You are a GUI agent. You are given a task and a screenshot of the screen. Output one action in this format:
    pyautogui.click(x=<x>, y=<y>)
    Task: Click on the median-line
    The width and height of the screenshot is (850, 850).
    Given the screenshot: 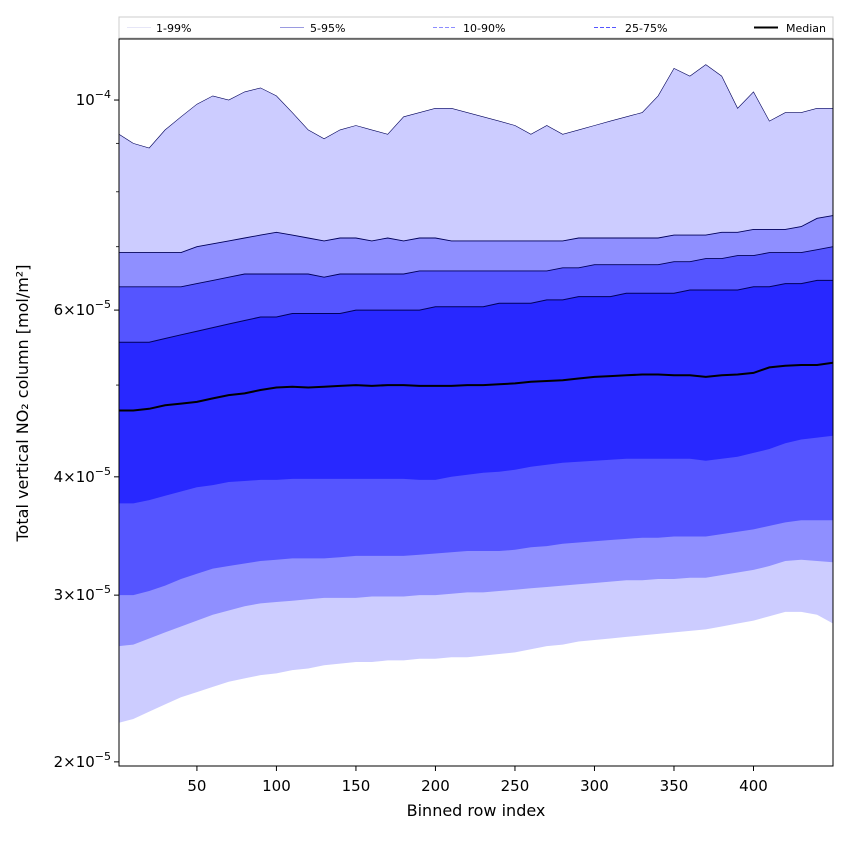 What is the action you would take?
    pyautogui.click(x=476, y=386)
    